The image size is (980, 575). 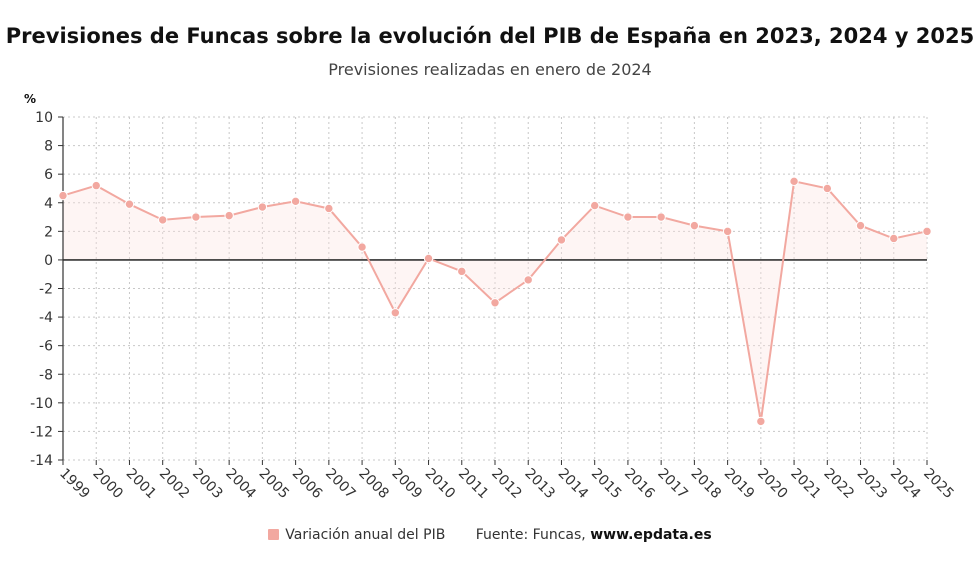 I want to click on y-tick-label: 0, so click(x=48, y=261).